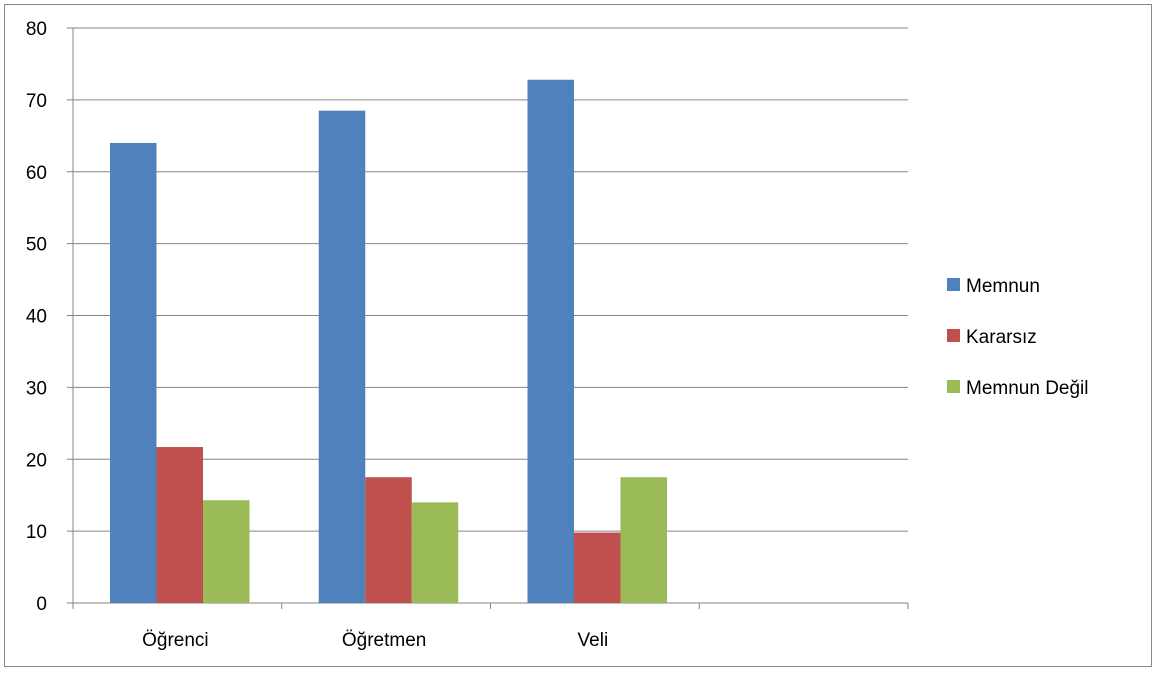 Image resolution: width=1159 pixels, height=674 pixels. Describe the element at coordinates (36, 245) in the screenshot. I see `y-tick-label: 50` at that location.